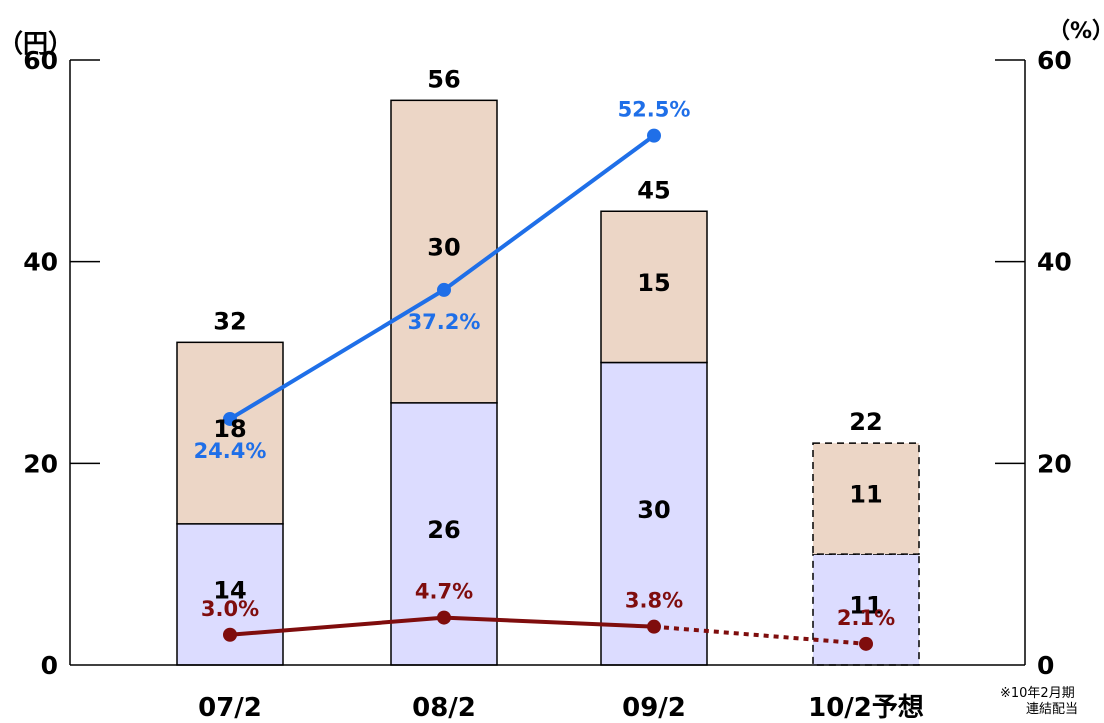 The height and width of the screenshot is (723, 1104). I want to click on series-data-label: 24.4%, so click(230, 451).